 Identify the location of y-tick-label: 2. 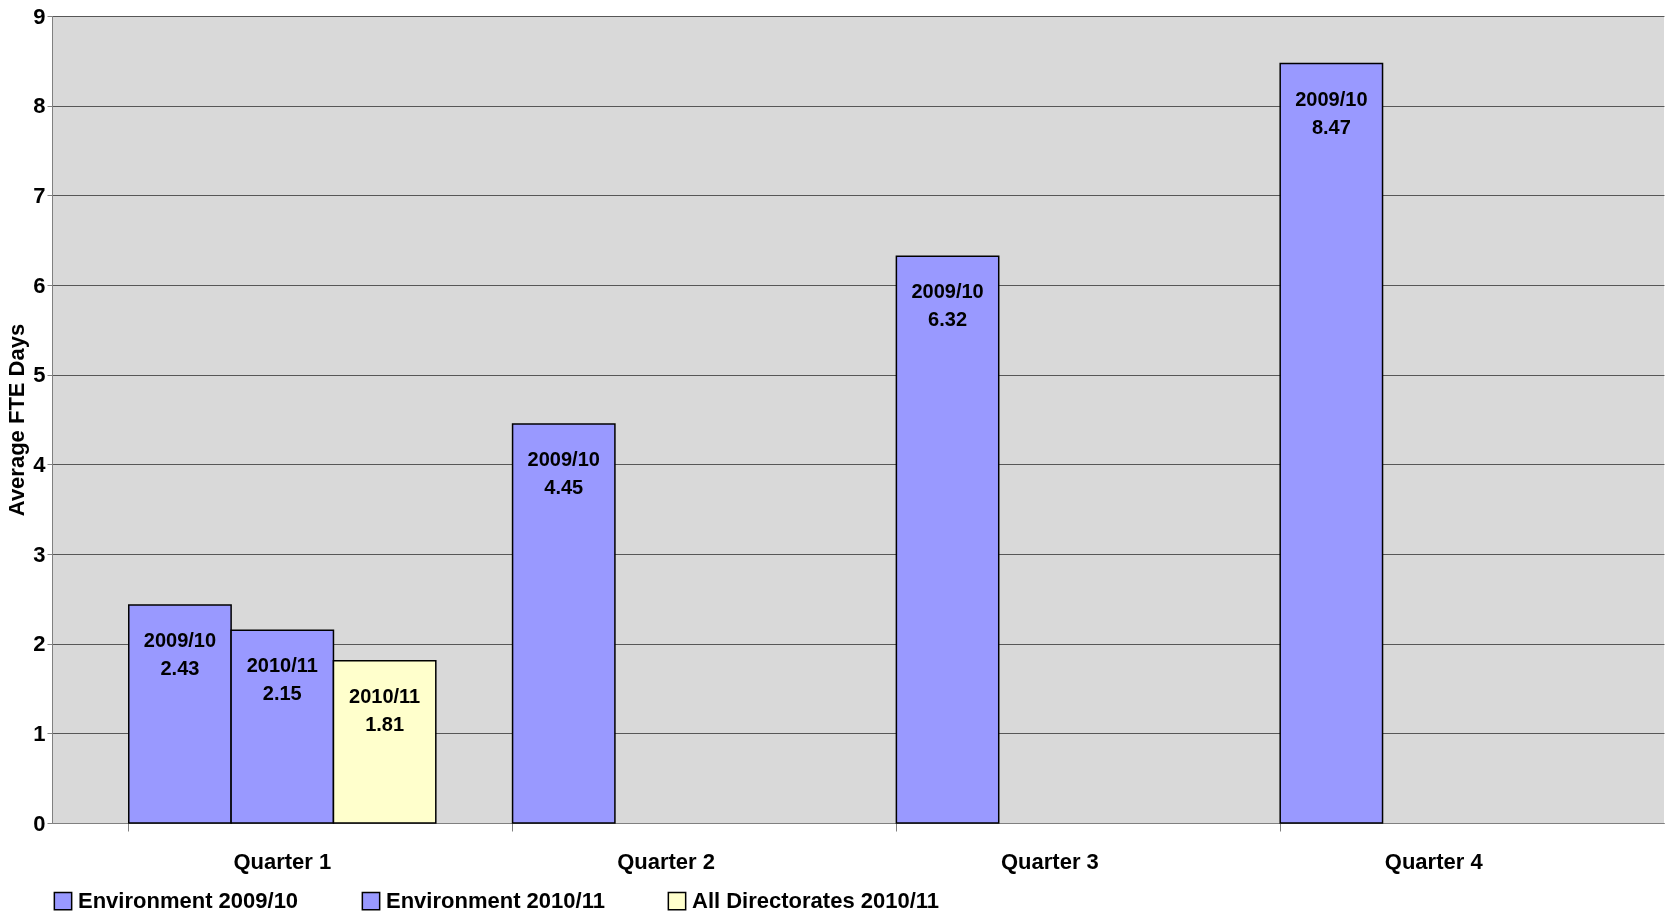
(39, 644).